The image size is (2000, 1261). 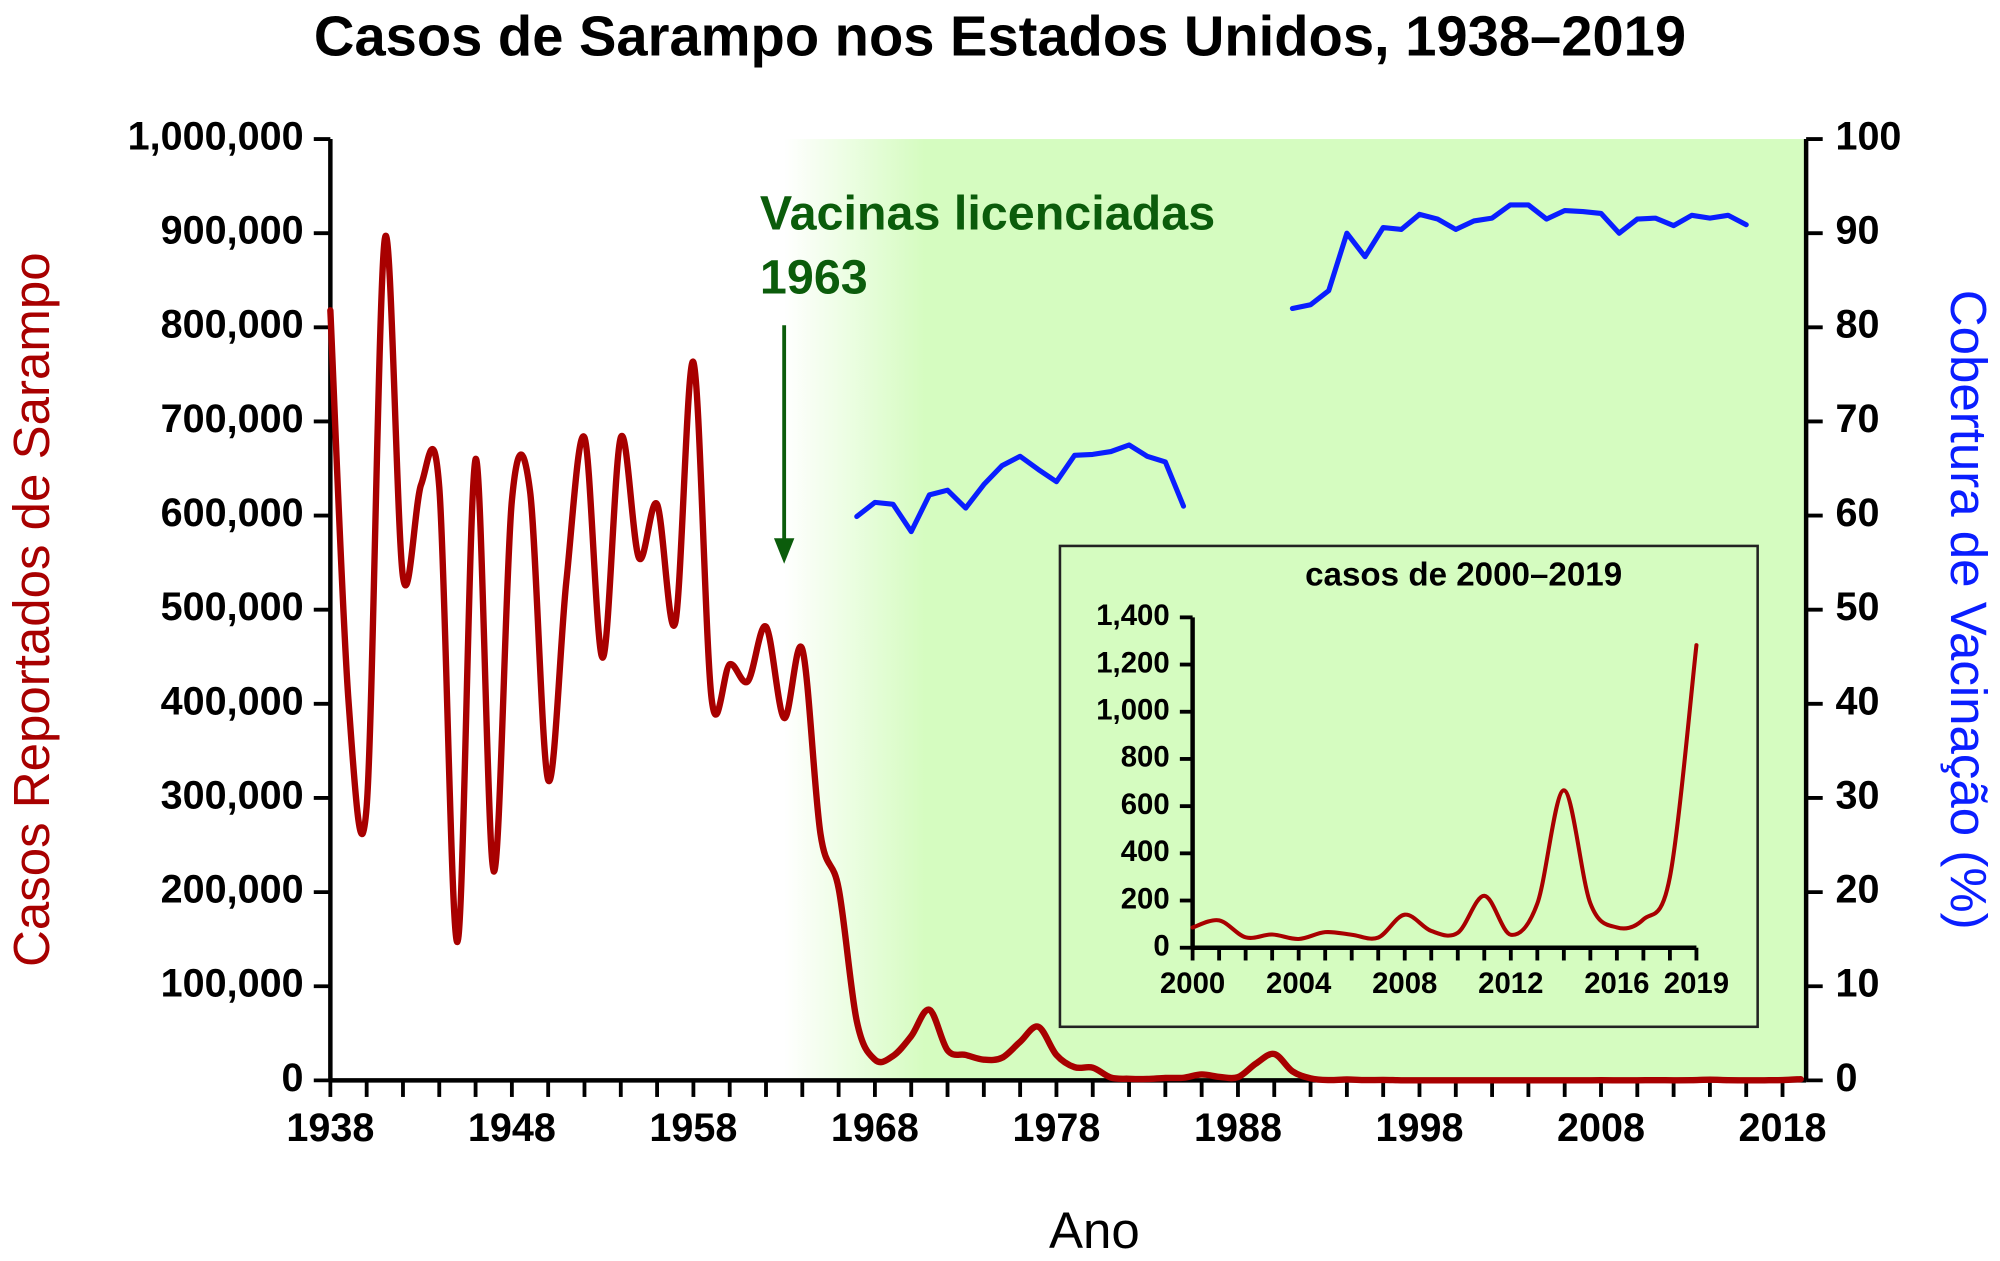 What do you see at coordinates (1094, 1230) in the screenshot?
I see `x-axis-title: Ano` at bounding box center [1094, 1230].